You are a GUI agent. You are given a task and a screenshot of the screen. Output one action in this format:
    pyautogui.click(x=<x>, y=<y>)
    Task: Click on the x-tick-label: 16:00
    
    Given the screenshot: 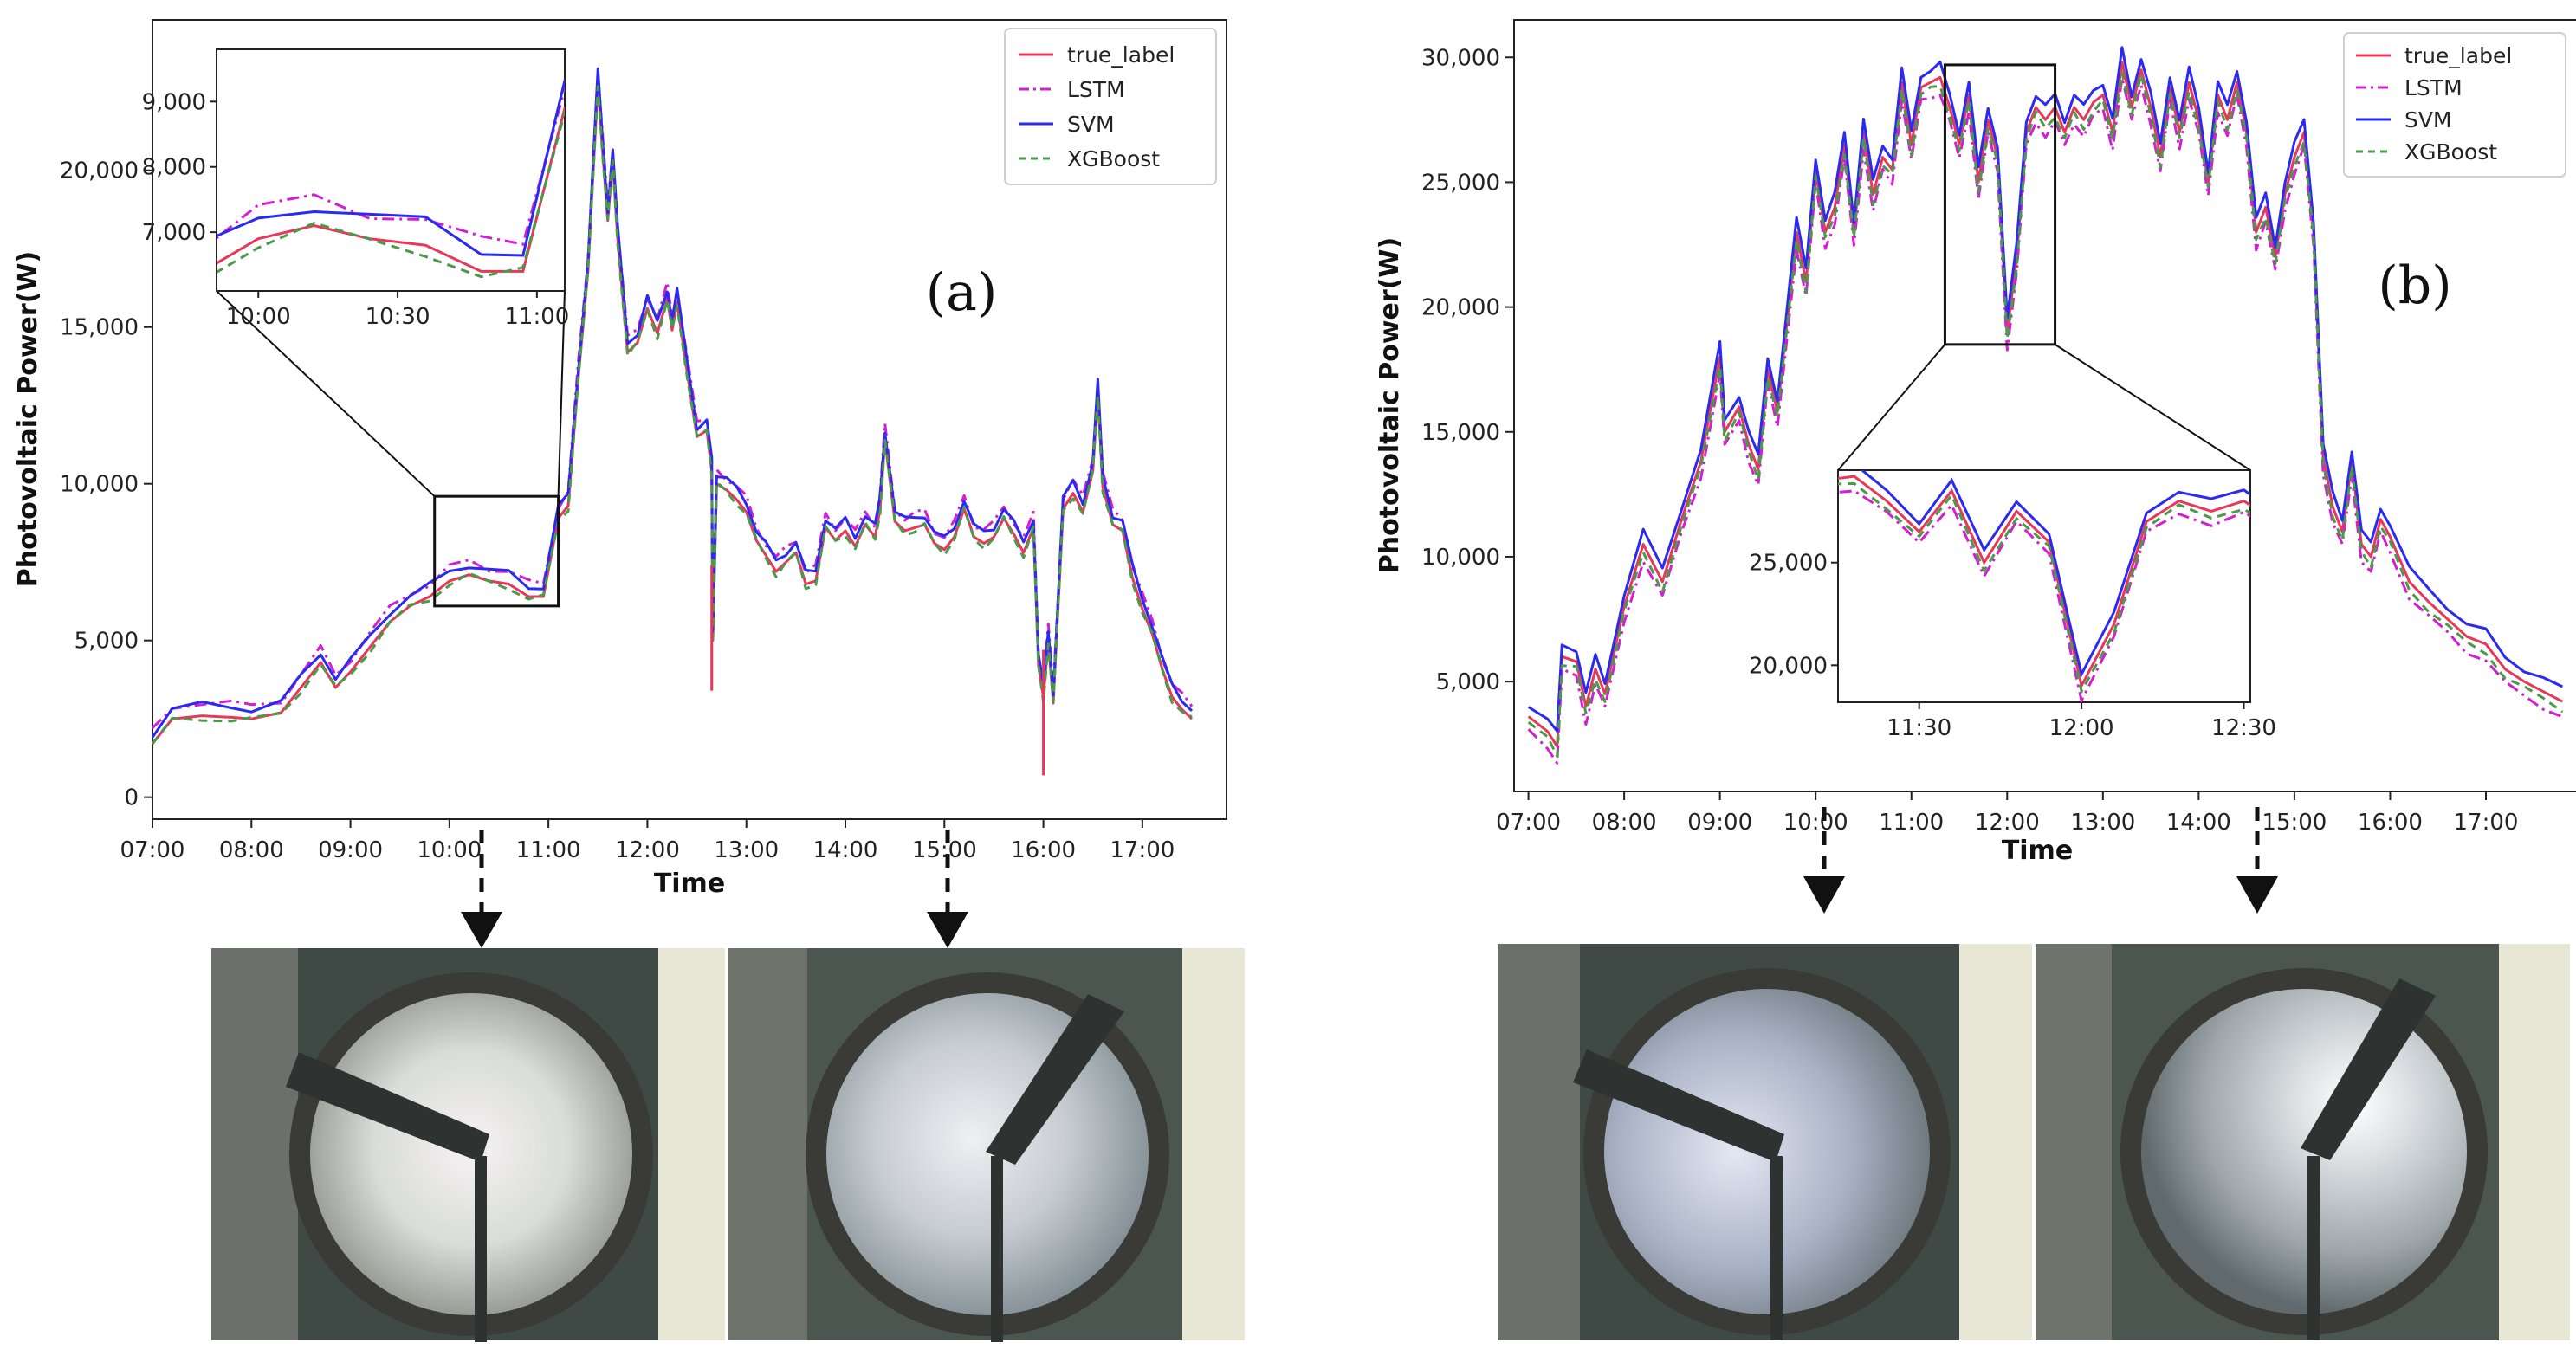 What is the action you would take?
    pyautogui.click(x=1043, y=850)
    